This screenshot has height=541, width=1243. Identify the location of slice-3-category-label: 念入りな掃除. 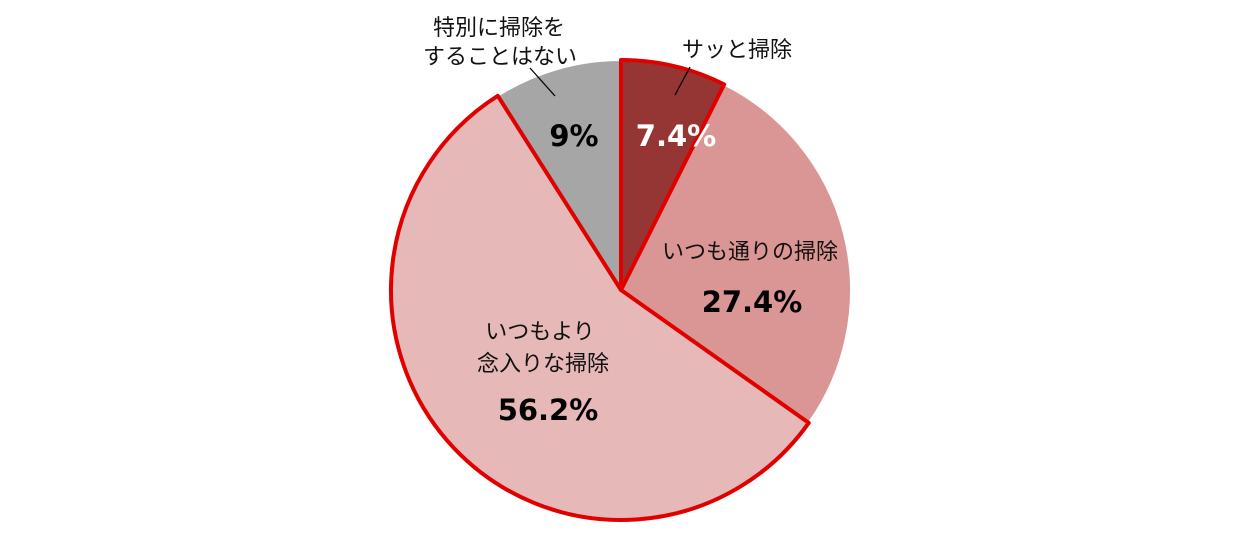
(543, 364).